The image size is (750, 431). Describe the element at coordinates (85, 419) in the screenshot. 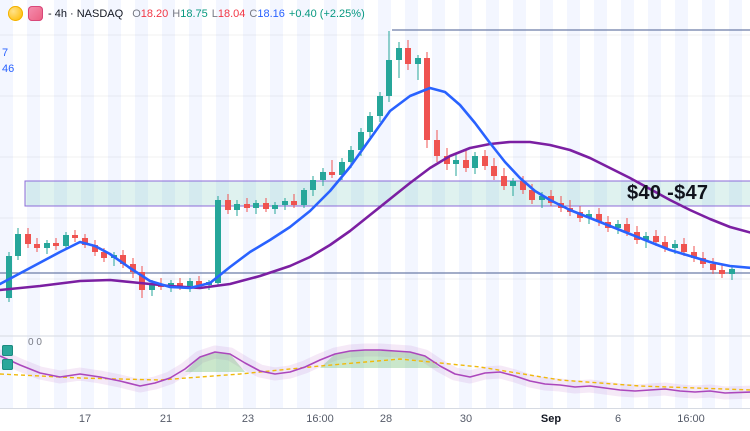

I see `time-axis-label: 17` at that location.